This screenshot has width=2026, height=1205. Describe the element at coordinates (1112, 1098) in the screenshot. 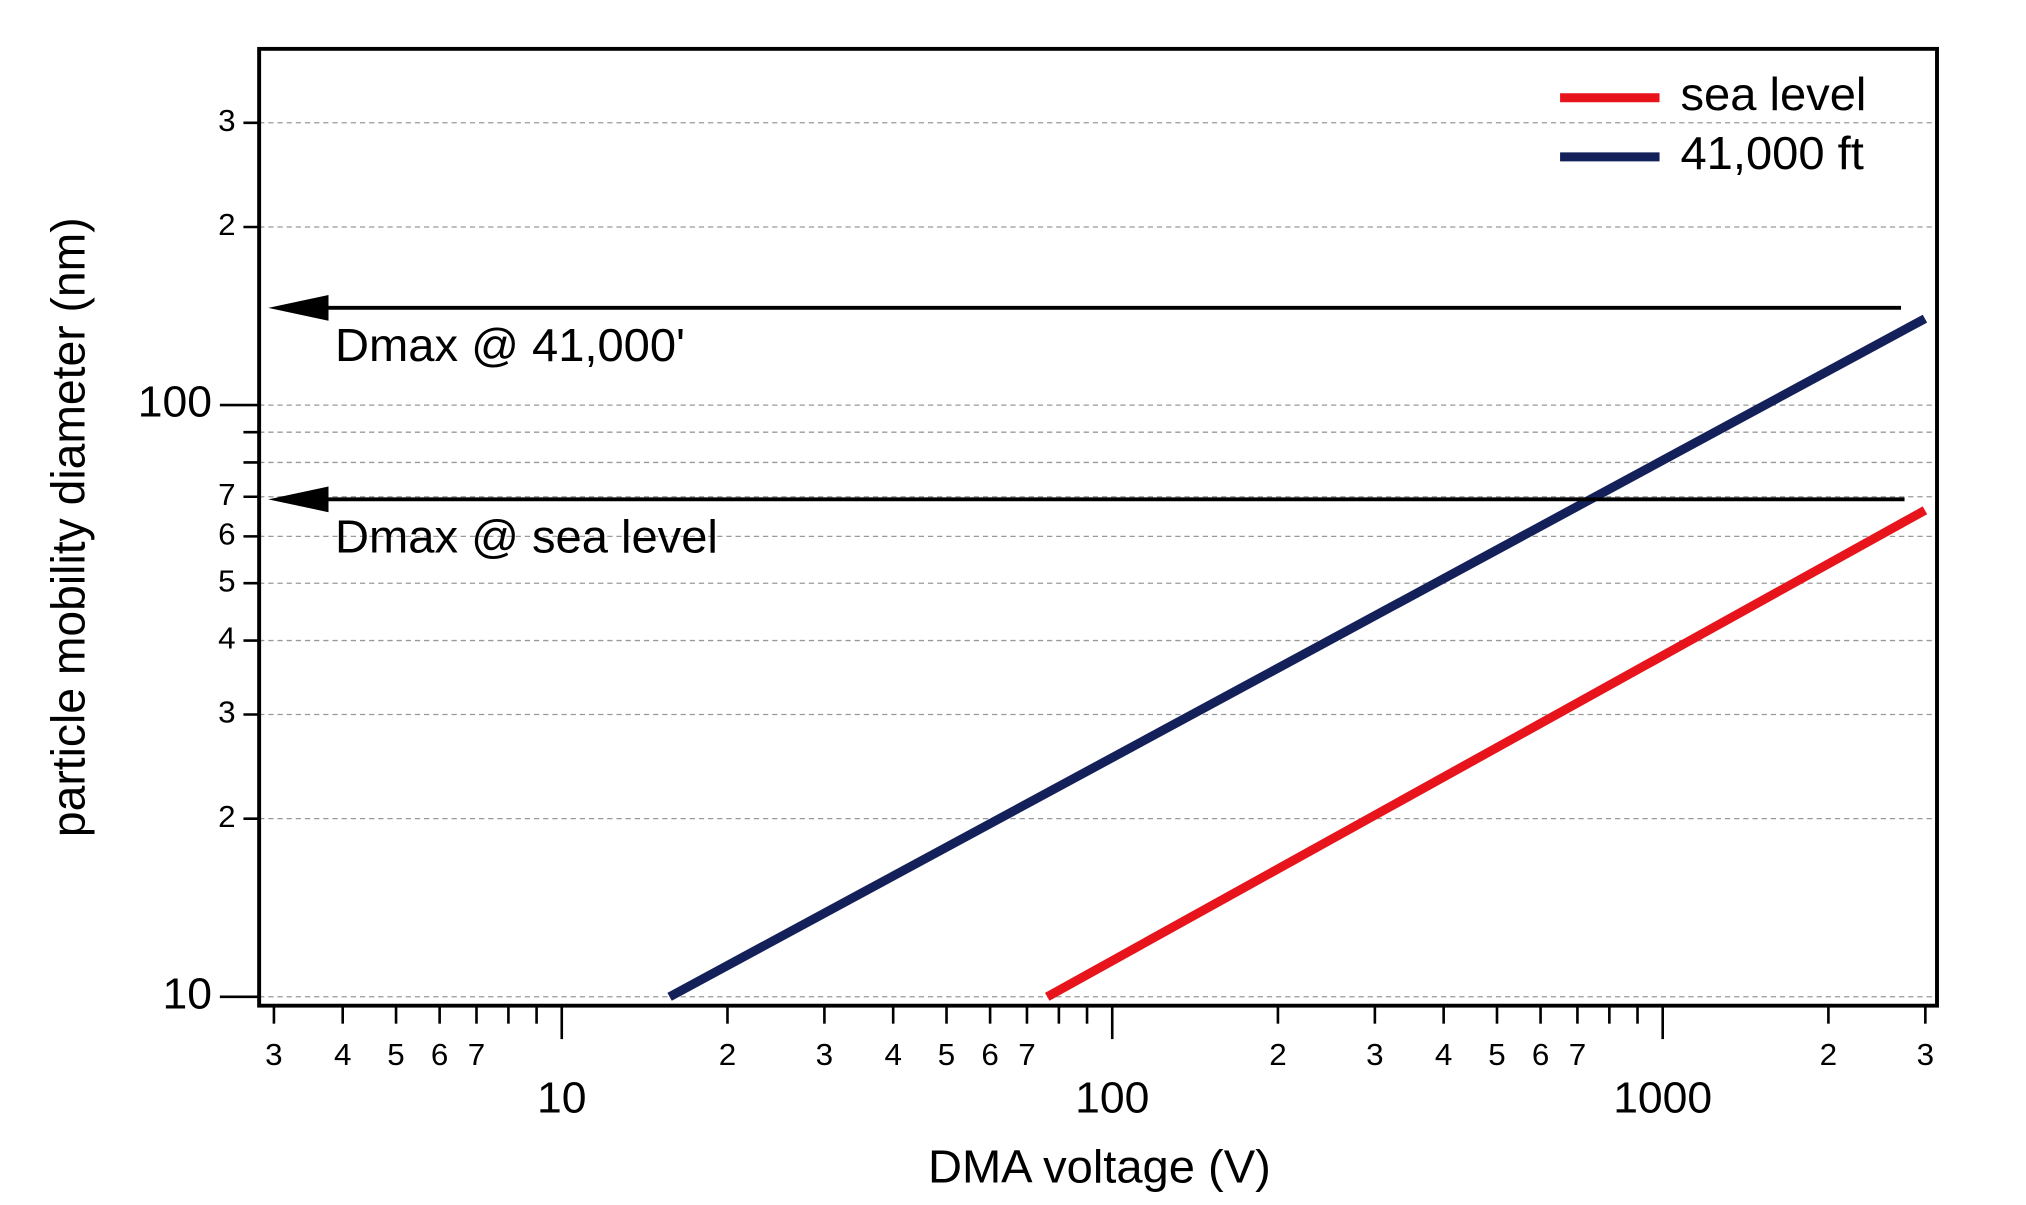

I see `x-tick-label: 100` at that location.